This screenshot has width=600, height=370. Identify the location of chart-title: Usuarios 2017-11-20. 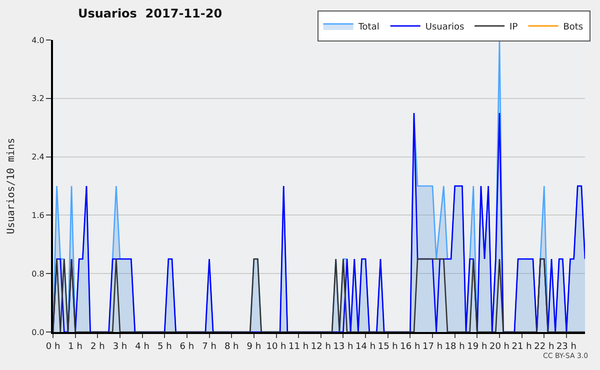
(150, 13).